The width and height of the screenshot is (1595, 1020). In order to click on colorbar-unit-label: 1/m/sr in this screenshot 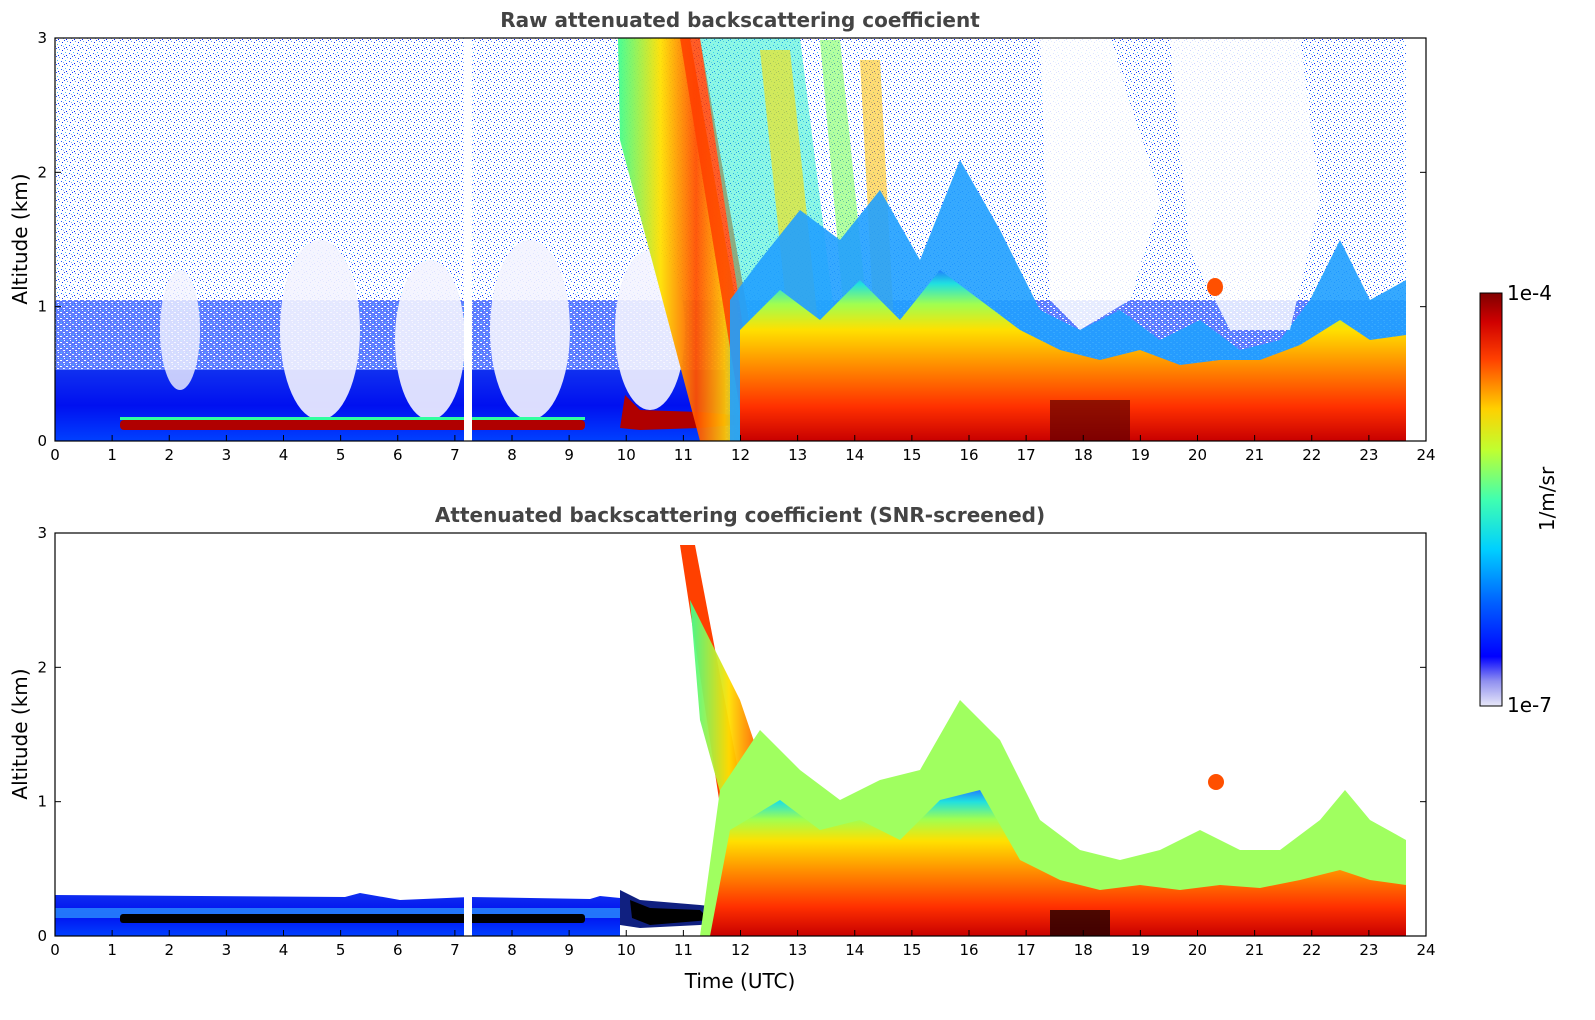, I will do `click(1547, 498)`.